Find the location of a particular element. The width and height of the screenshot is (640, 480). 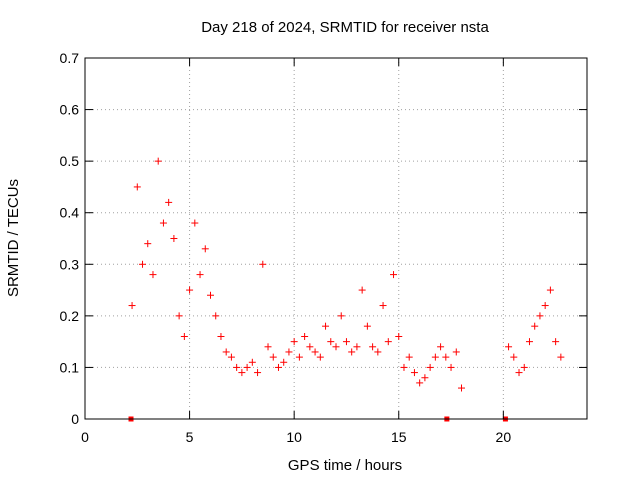

y-tick-label: 0.4 is located at coordinates (70, 213).